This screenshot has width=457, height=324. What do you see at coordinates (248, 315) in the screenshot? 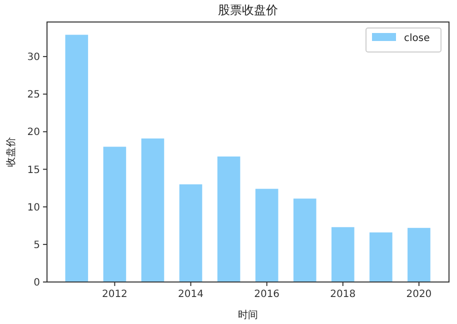
I see `x-axis-title: 时间` at bounding box center [248, 315].